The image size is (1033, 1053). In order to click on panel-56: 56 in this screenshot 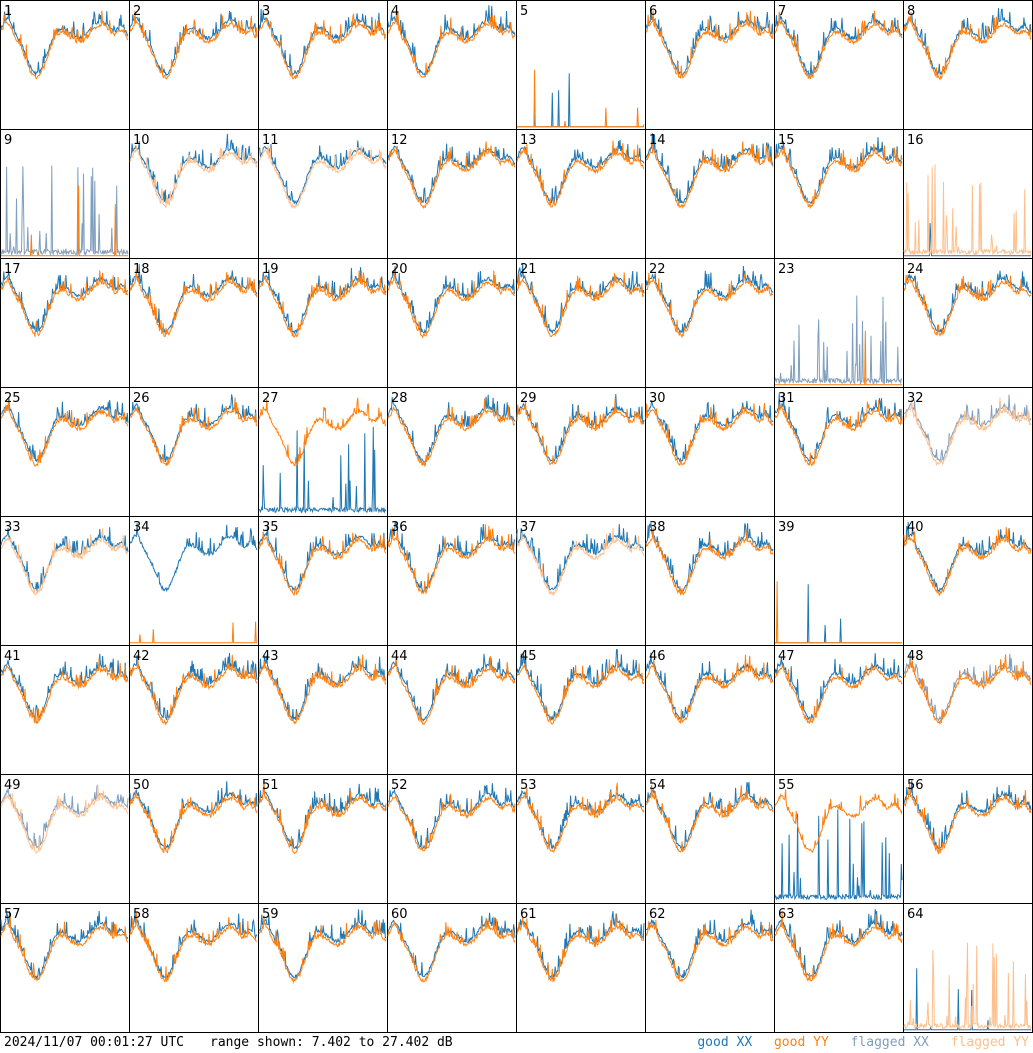, I will do `click(968, 839)`.